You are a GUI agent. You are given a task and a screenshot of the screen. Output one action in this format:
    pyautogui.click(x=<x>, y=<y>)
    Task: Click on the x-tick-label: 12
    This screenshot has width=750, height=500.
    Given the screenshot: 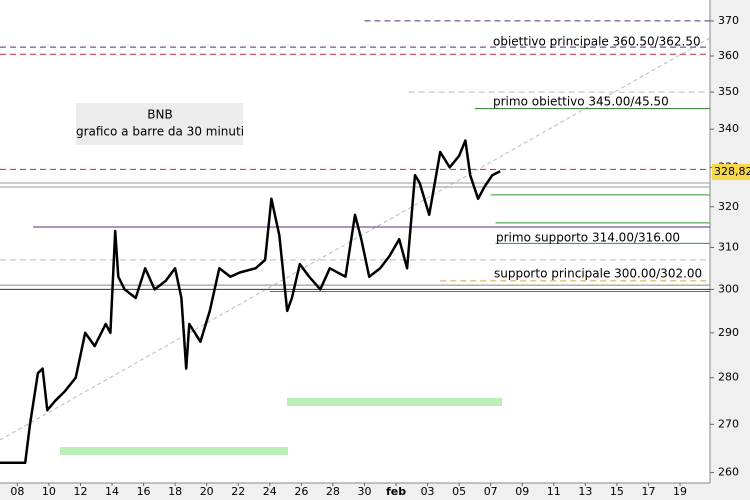 What is the action you would take?
    pyautogui.click(x=80, y=491)
    